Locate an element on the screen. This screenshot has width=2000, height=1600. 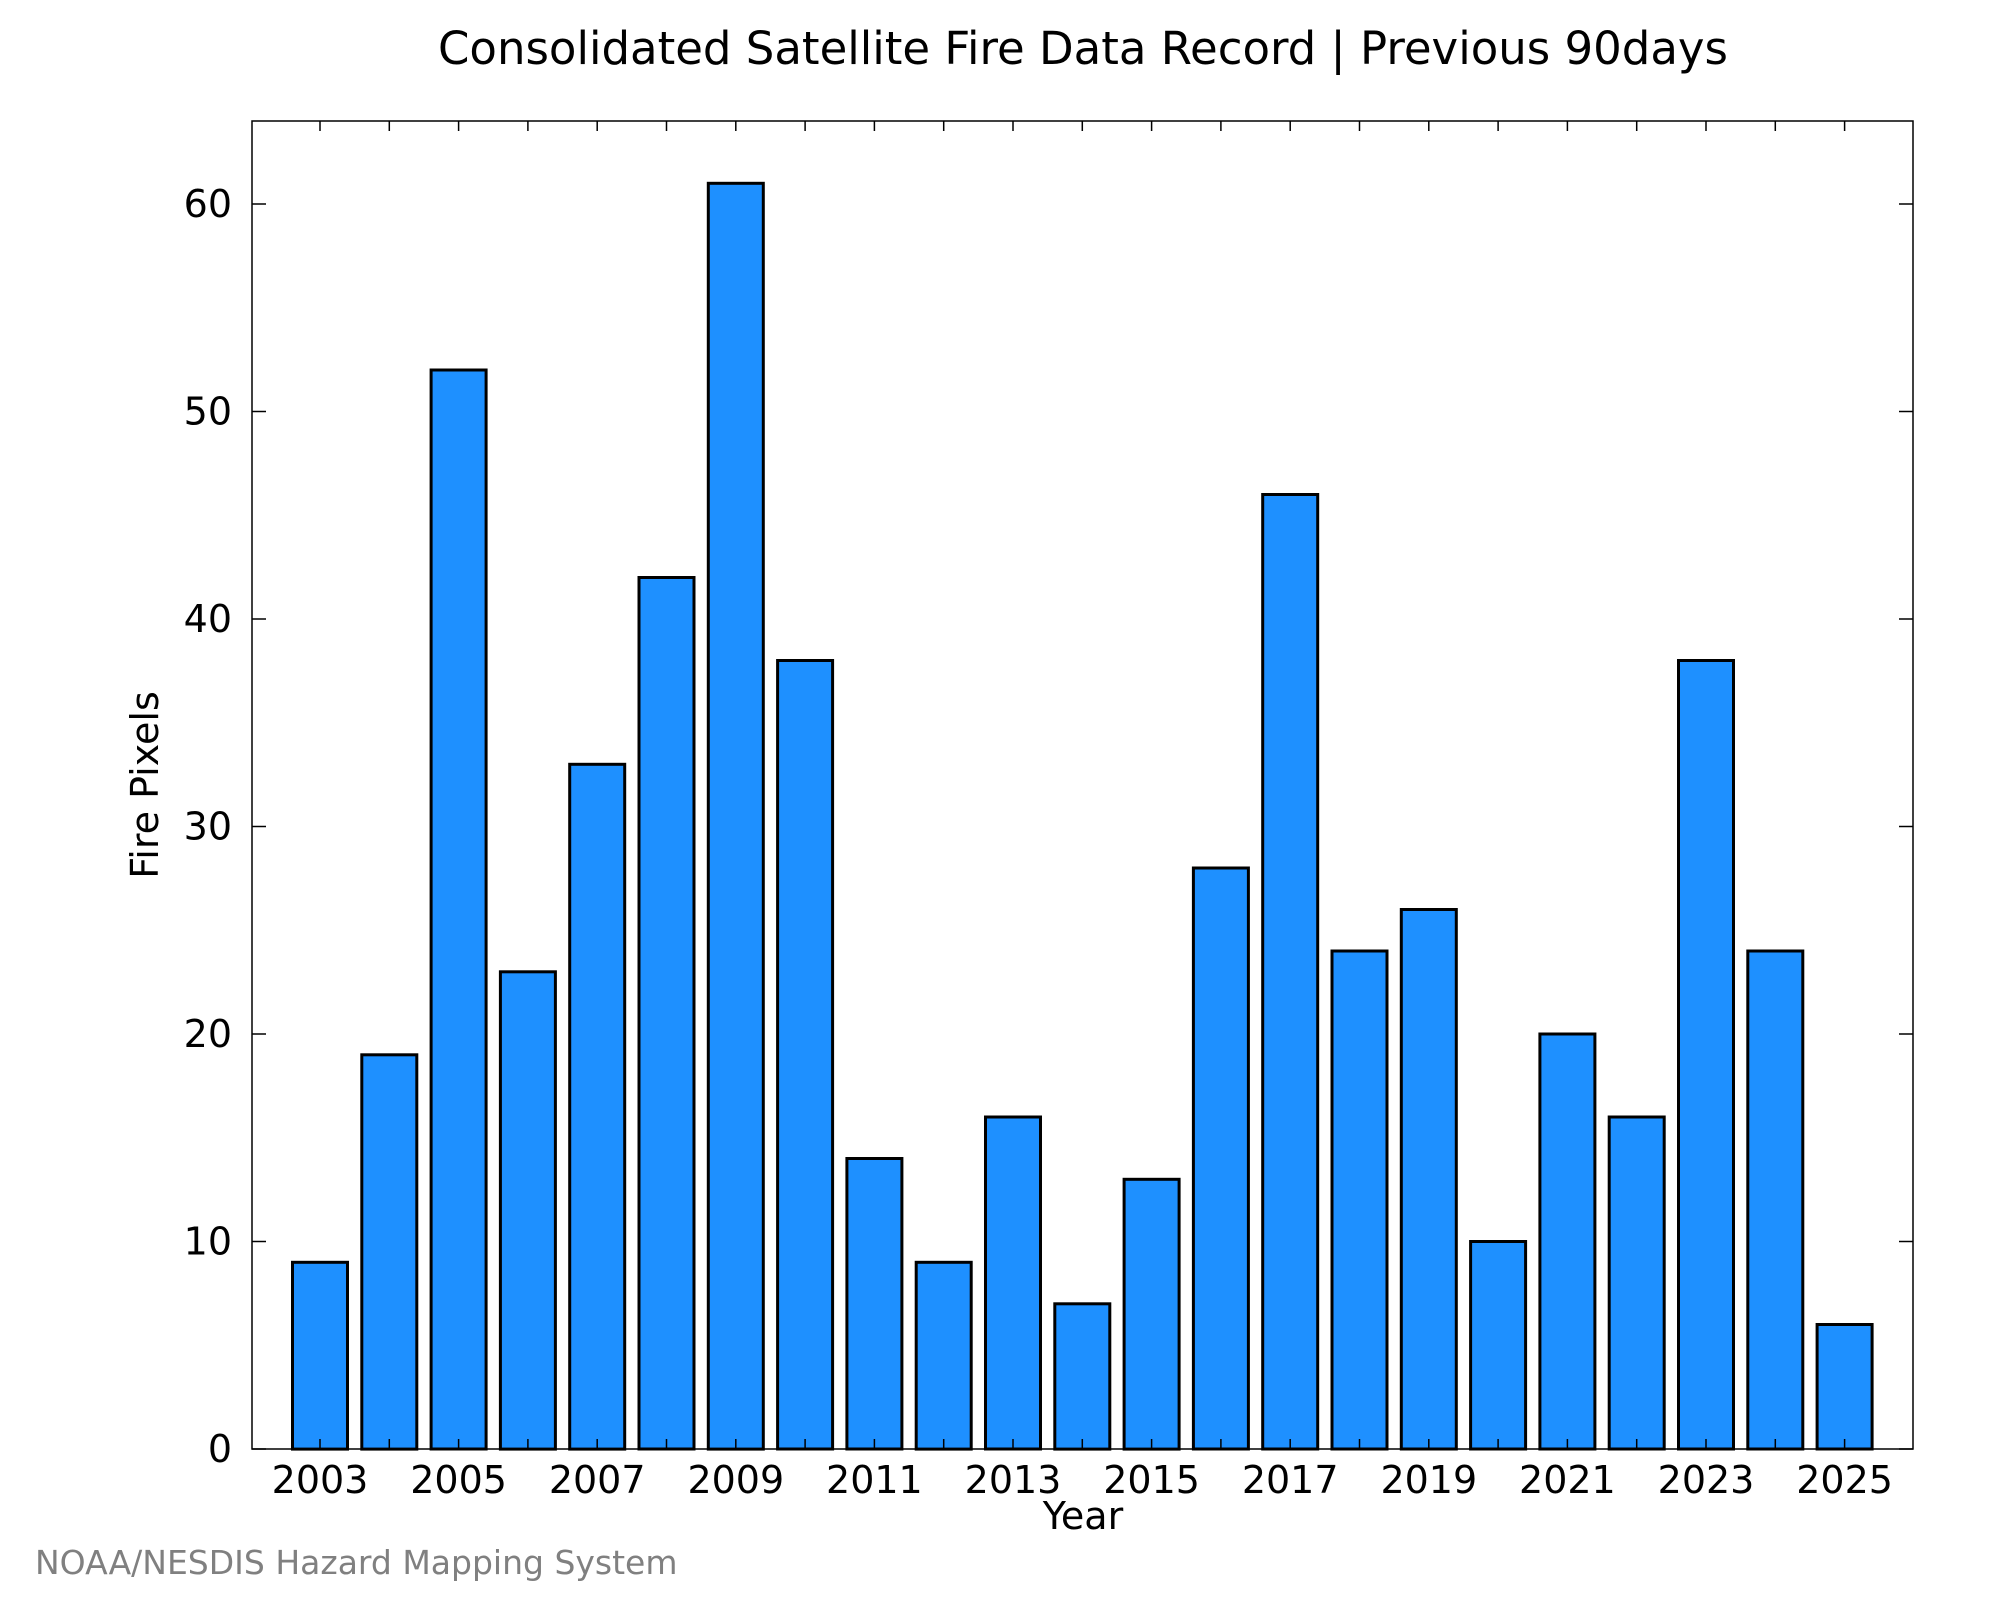
bar-2009 is located at coordinates (735, 816).